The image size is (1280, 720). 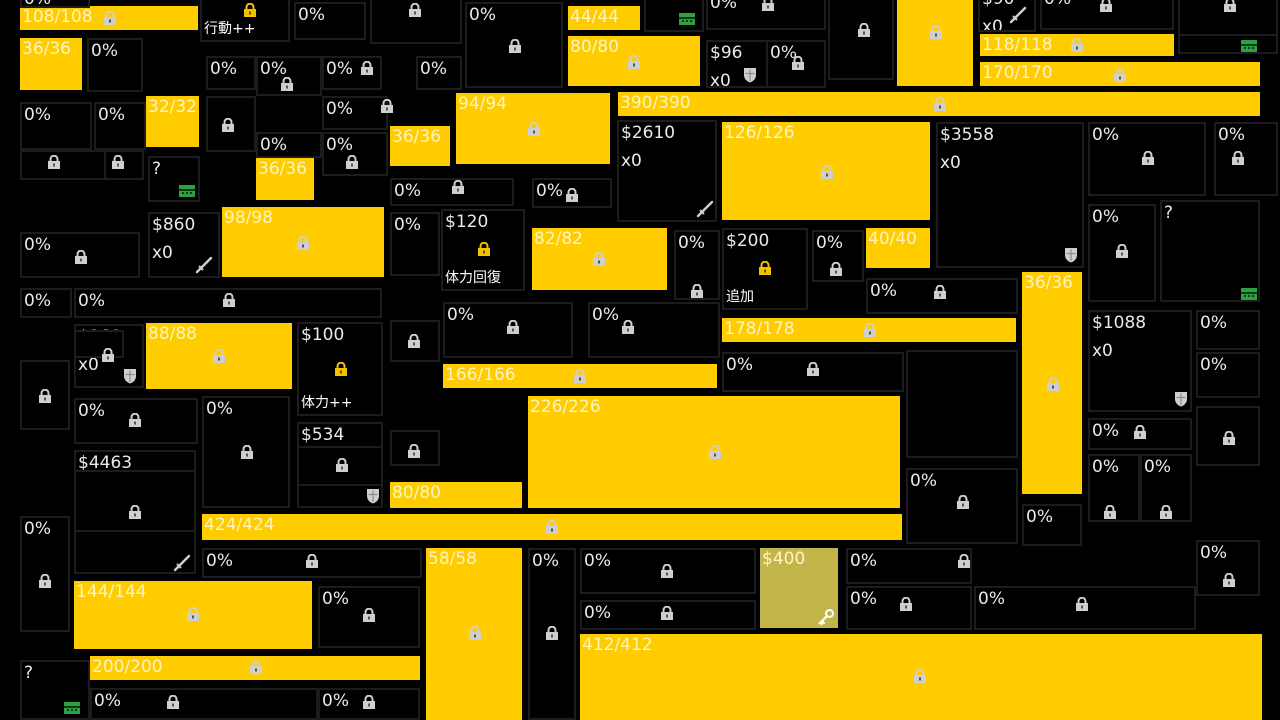 What do you see at coordinates (473, 278) in the screenshot?
I see `tile-action-label: 体力回復` at bounding box center [473, 278].